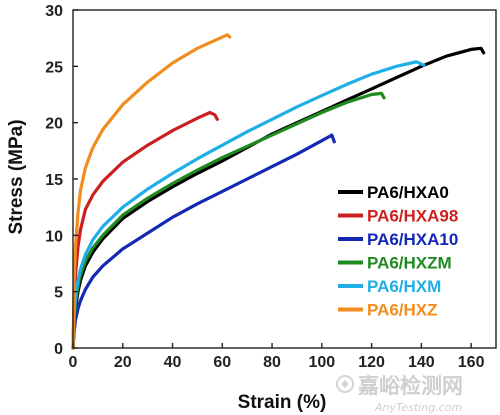  I want to click on x-tick-label: 0, so click(73, 362).